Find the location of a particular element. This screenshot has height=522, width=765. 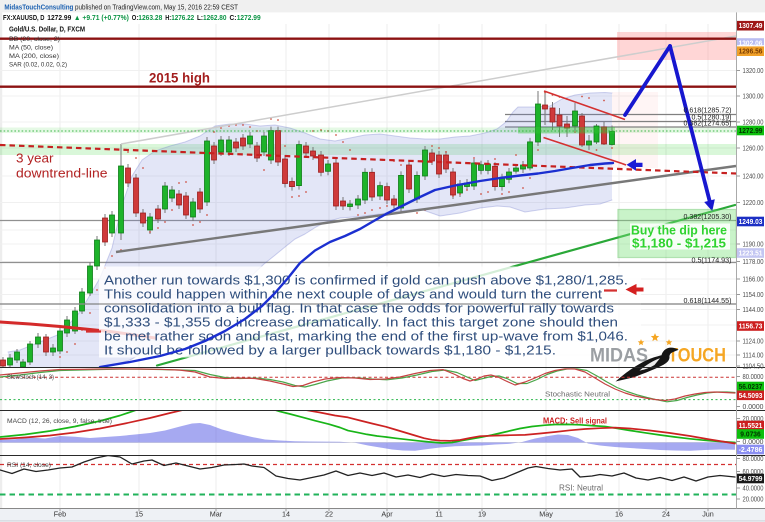

svg-text: 19 is located at coordinates (482, 514).